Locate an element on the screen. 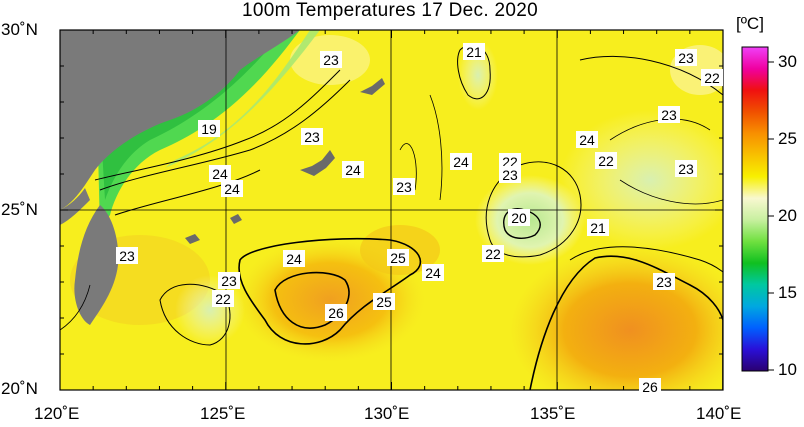  colorbar-label-30: 30 is located at coordinates (787, 61).